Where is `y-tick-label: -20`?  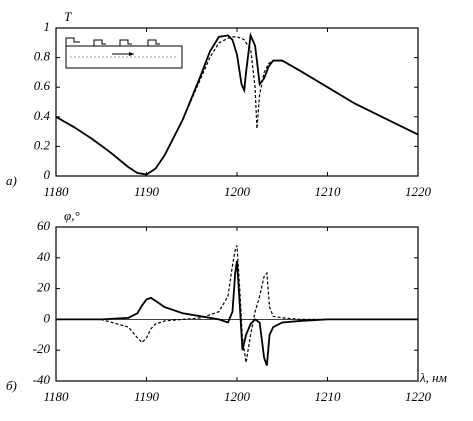
y-tick-label: -20 is located at coordinates (42, 348).